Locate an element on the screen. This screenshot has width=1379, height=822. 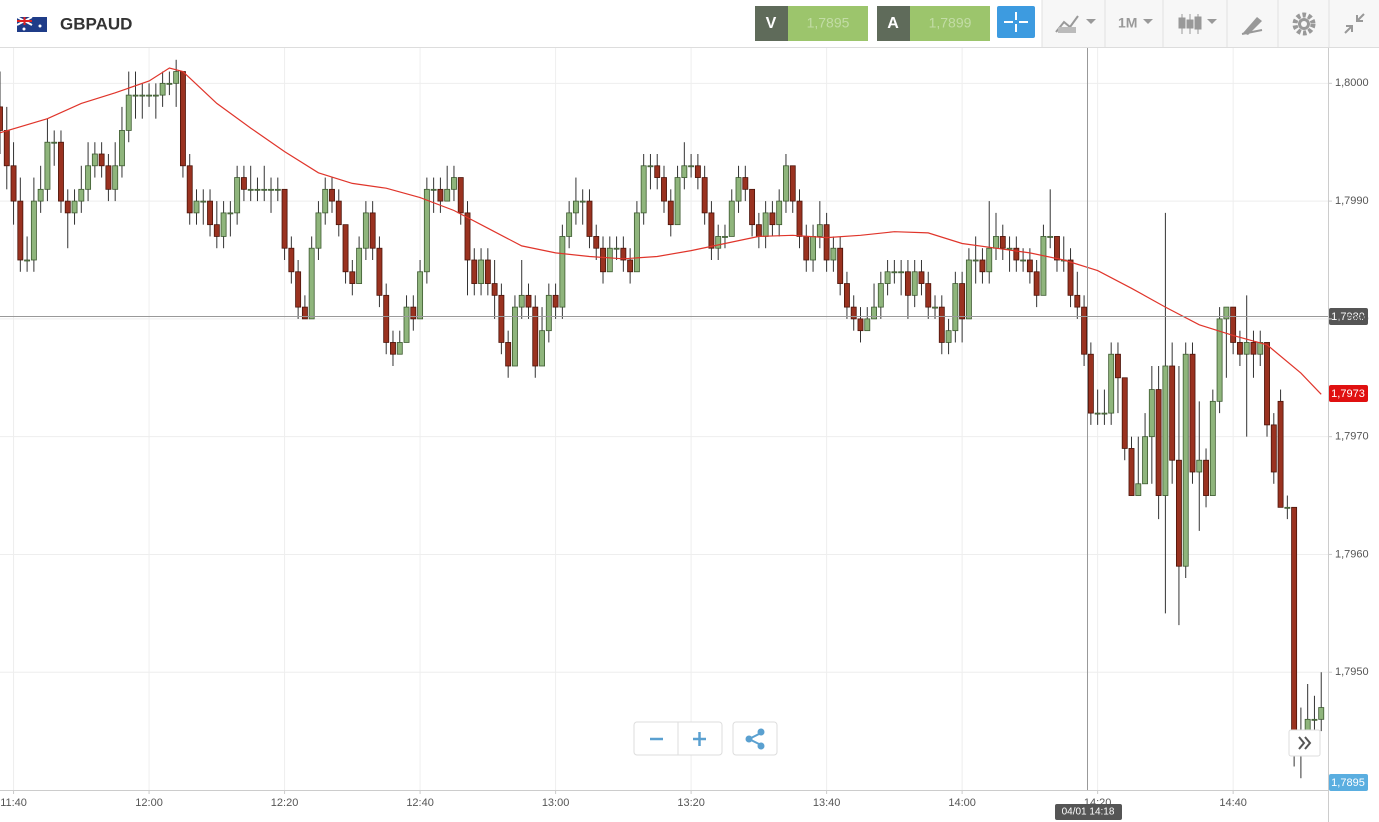
zoom-in-button is located at coordinates (699, 739).